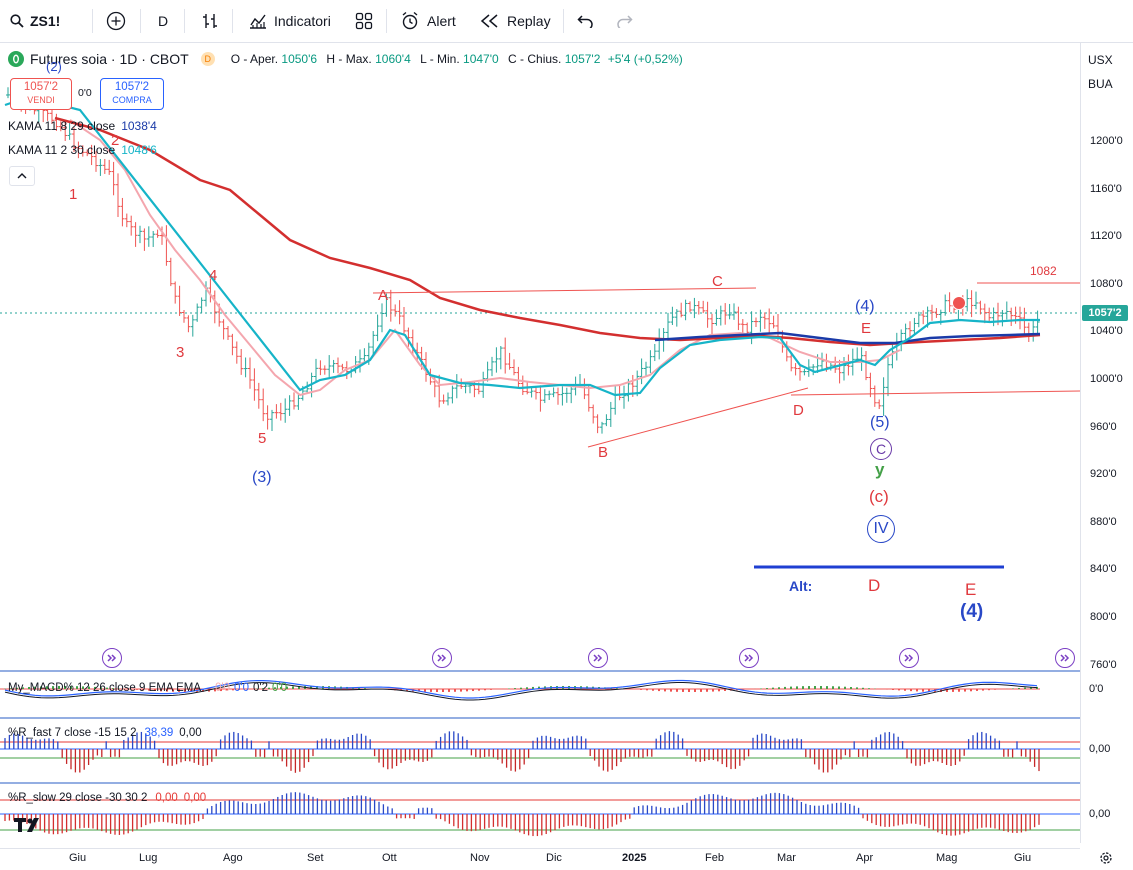  I want to click on rfast-legend: %R_fast 7 close -15 15 2 38,39 0,00, so click(105, 733).